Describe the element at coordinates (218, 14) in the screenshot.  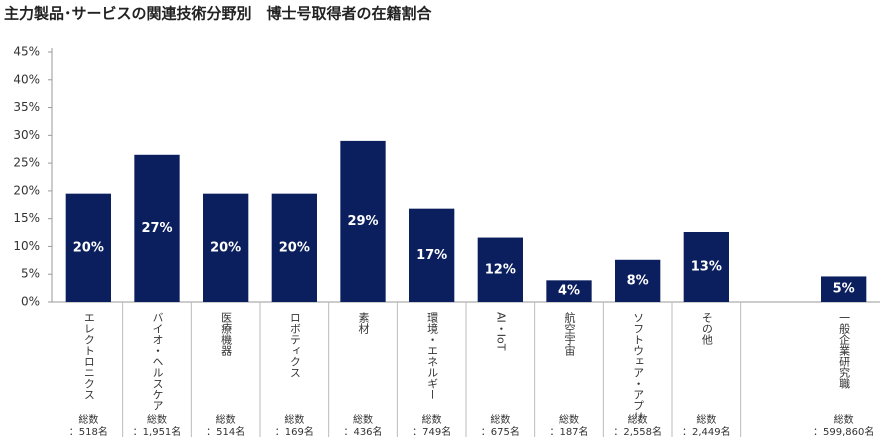
I see `chart-title: 主力製品･サービスの関連技術分野別 博士号取得者の在籍割合` at that location.